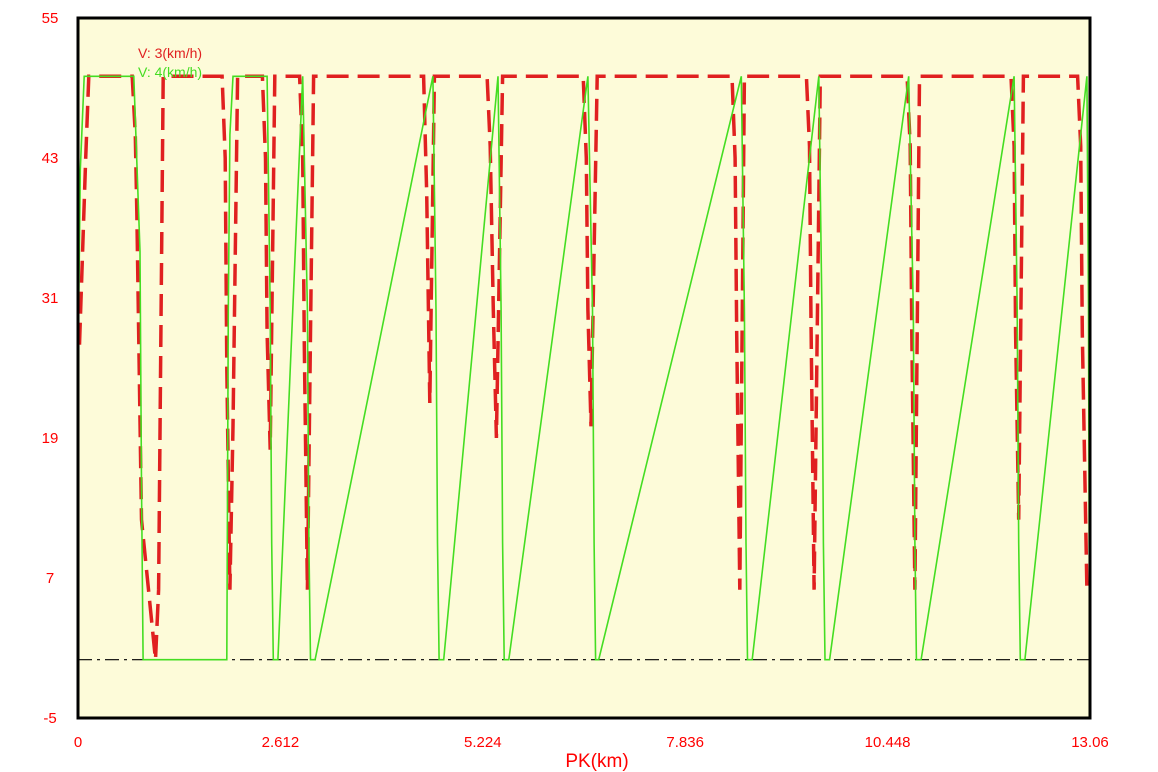  What do you see at coordinates (591, 742) in the screenshot?
I see `x-axis-ticks: 0 2.612 5.224 7.836 10.448 13.06` at bounding box center [591, 742].